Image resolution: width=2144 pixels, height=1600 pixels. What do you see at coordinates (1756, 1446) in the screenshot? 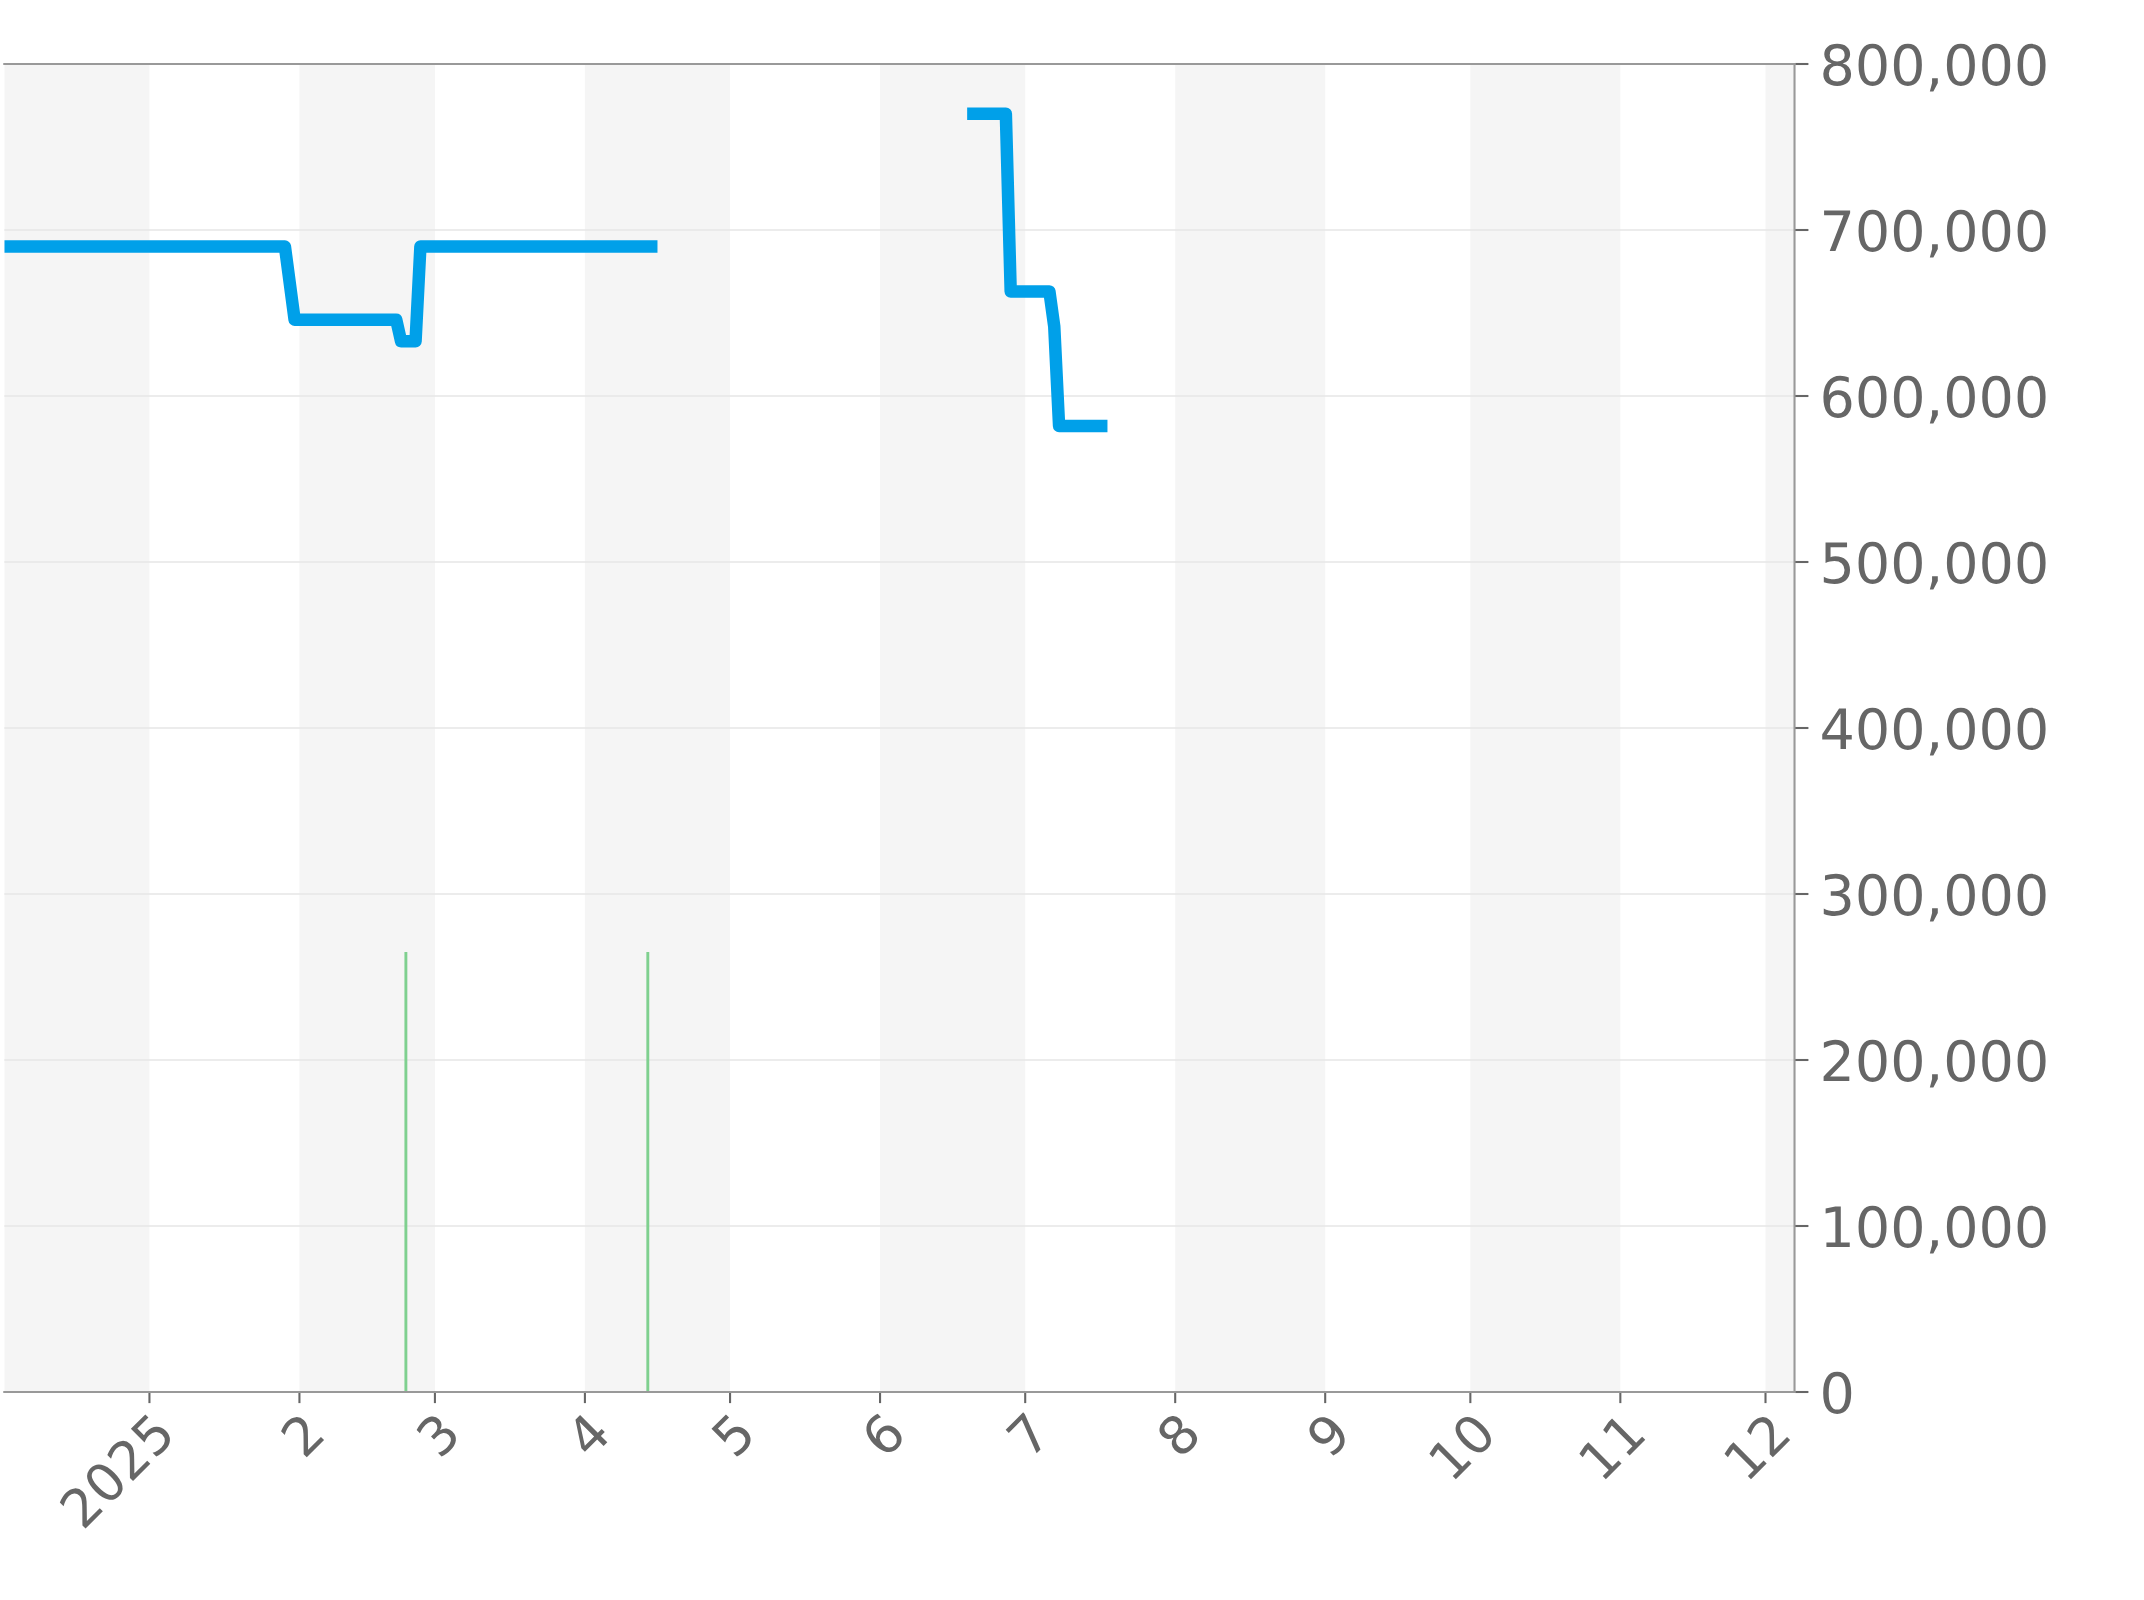
I see `x-tick-label: 12` at bounding box center [1756, 1446].